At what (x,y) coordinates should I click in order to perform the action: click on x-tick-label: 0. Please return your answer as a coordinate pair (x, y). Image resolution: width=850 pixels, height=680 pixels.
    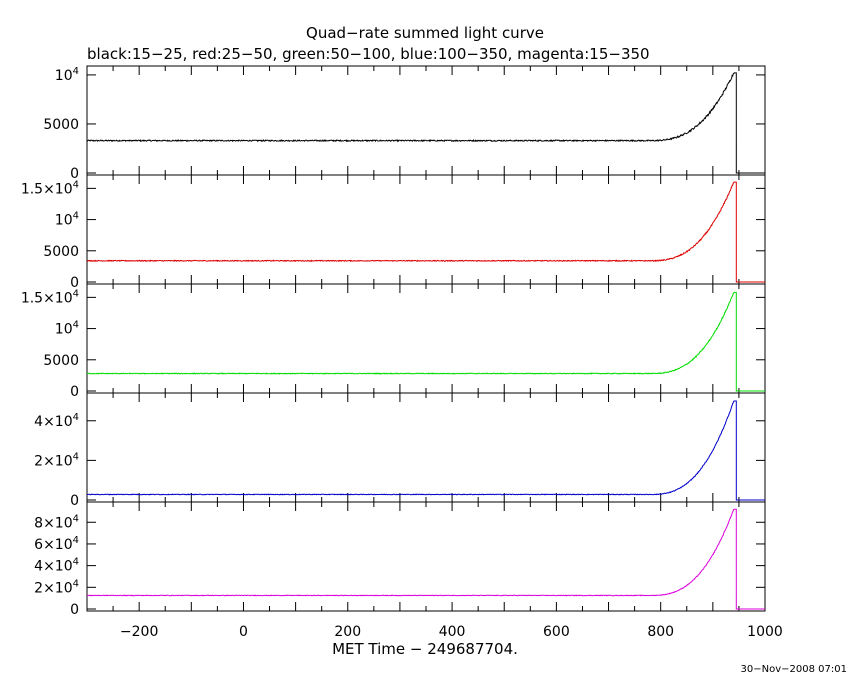
    Looking at the image, I should click on (243, 632).